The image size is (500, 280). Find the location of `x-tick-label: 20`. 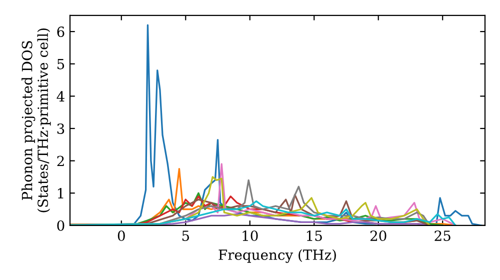

x-tick-label: 20 is located at coordinates (378, 236).